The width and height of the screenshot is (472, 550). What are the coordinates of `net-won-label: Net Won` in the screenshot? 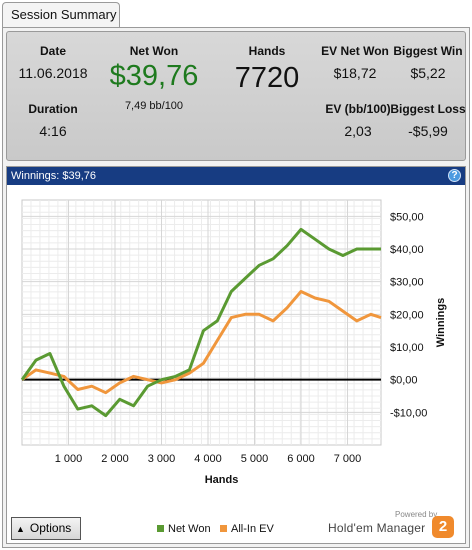 It's located at (154, 51).